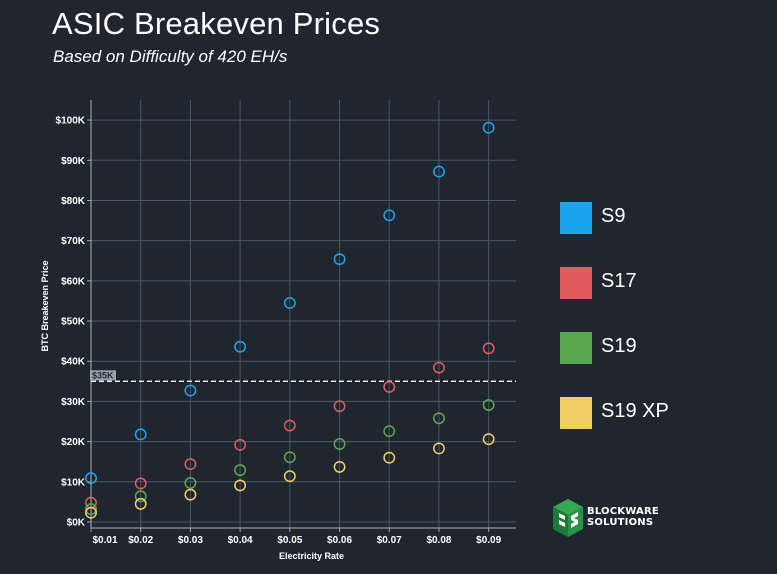 The image size is (777, 574). I want to click on x-tick-label: $0.02, so click(140, 540).